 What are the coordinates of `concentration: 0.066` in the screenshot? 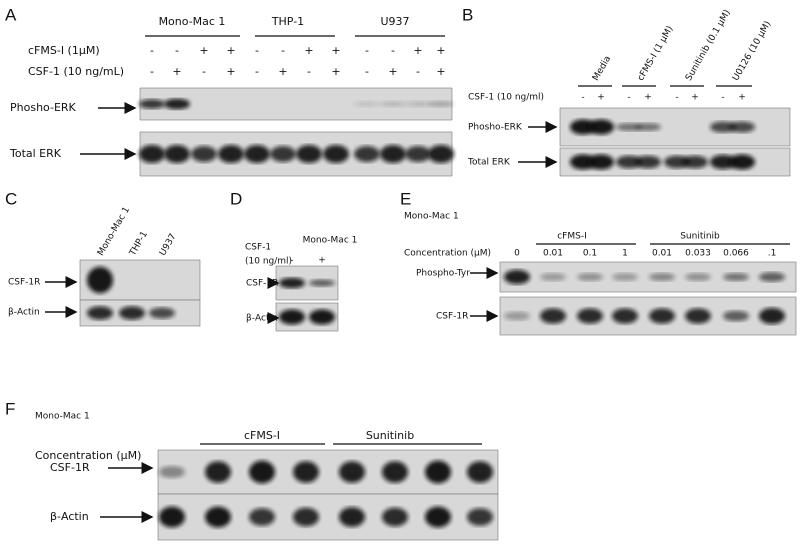 It's located at (736, 254).